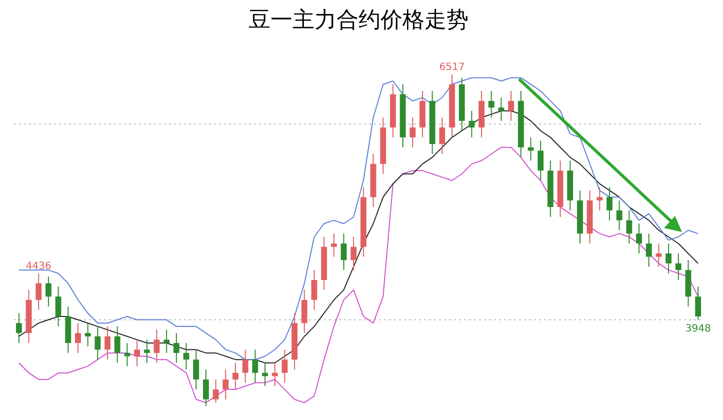  Describe the element at coordinates (358, 20) in the screenshot. I see `chart-title: 豆一主力合约价格走势` at that location.